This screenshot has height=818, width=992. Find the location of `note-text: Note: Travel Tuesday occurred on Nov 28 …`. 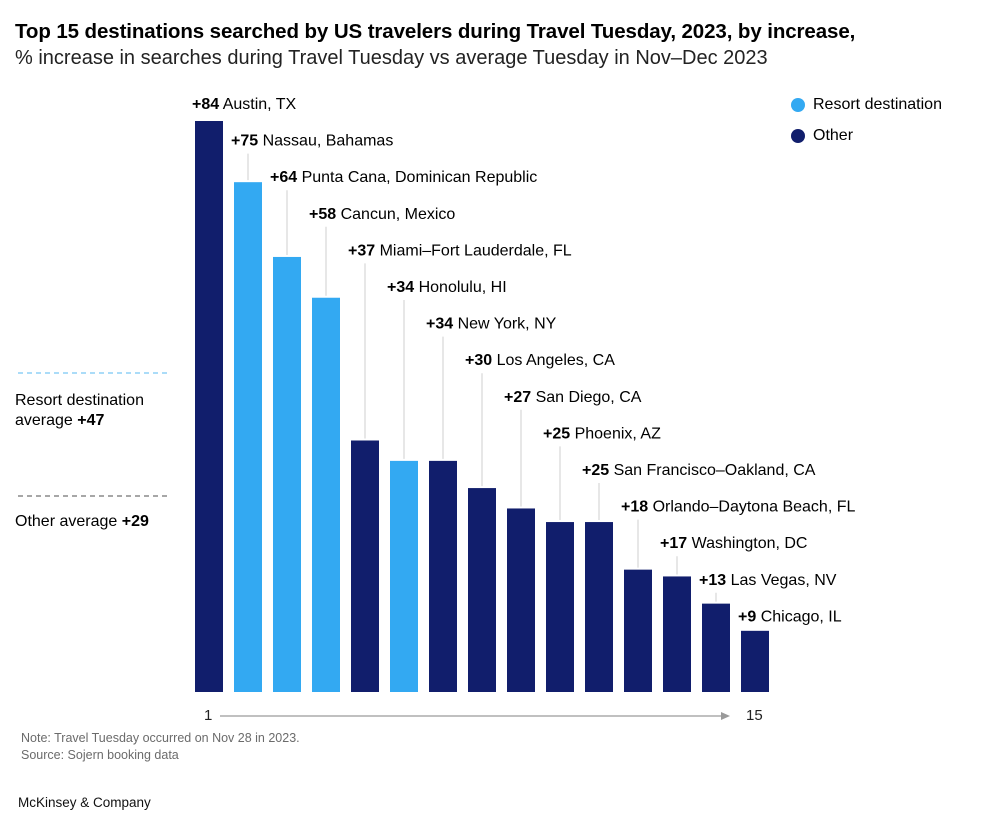

note-text: Note: Travel Tuesday occurred on Nov 28 … is located at coordinates (160, 738).